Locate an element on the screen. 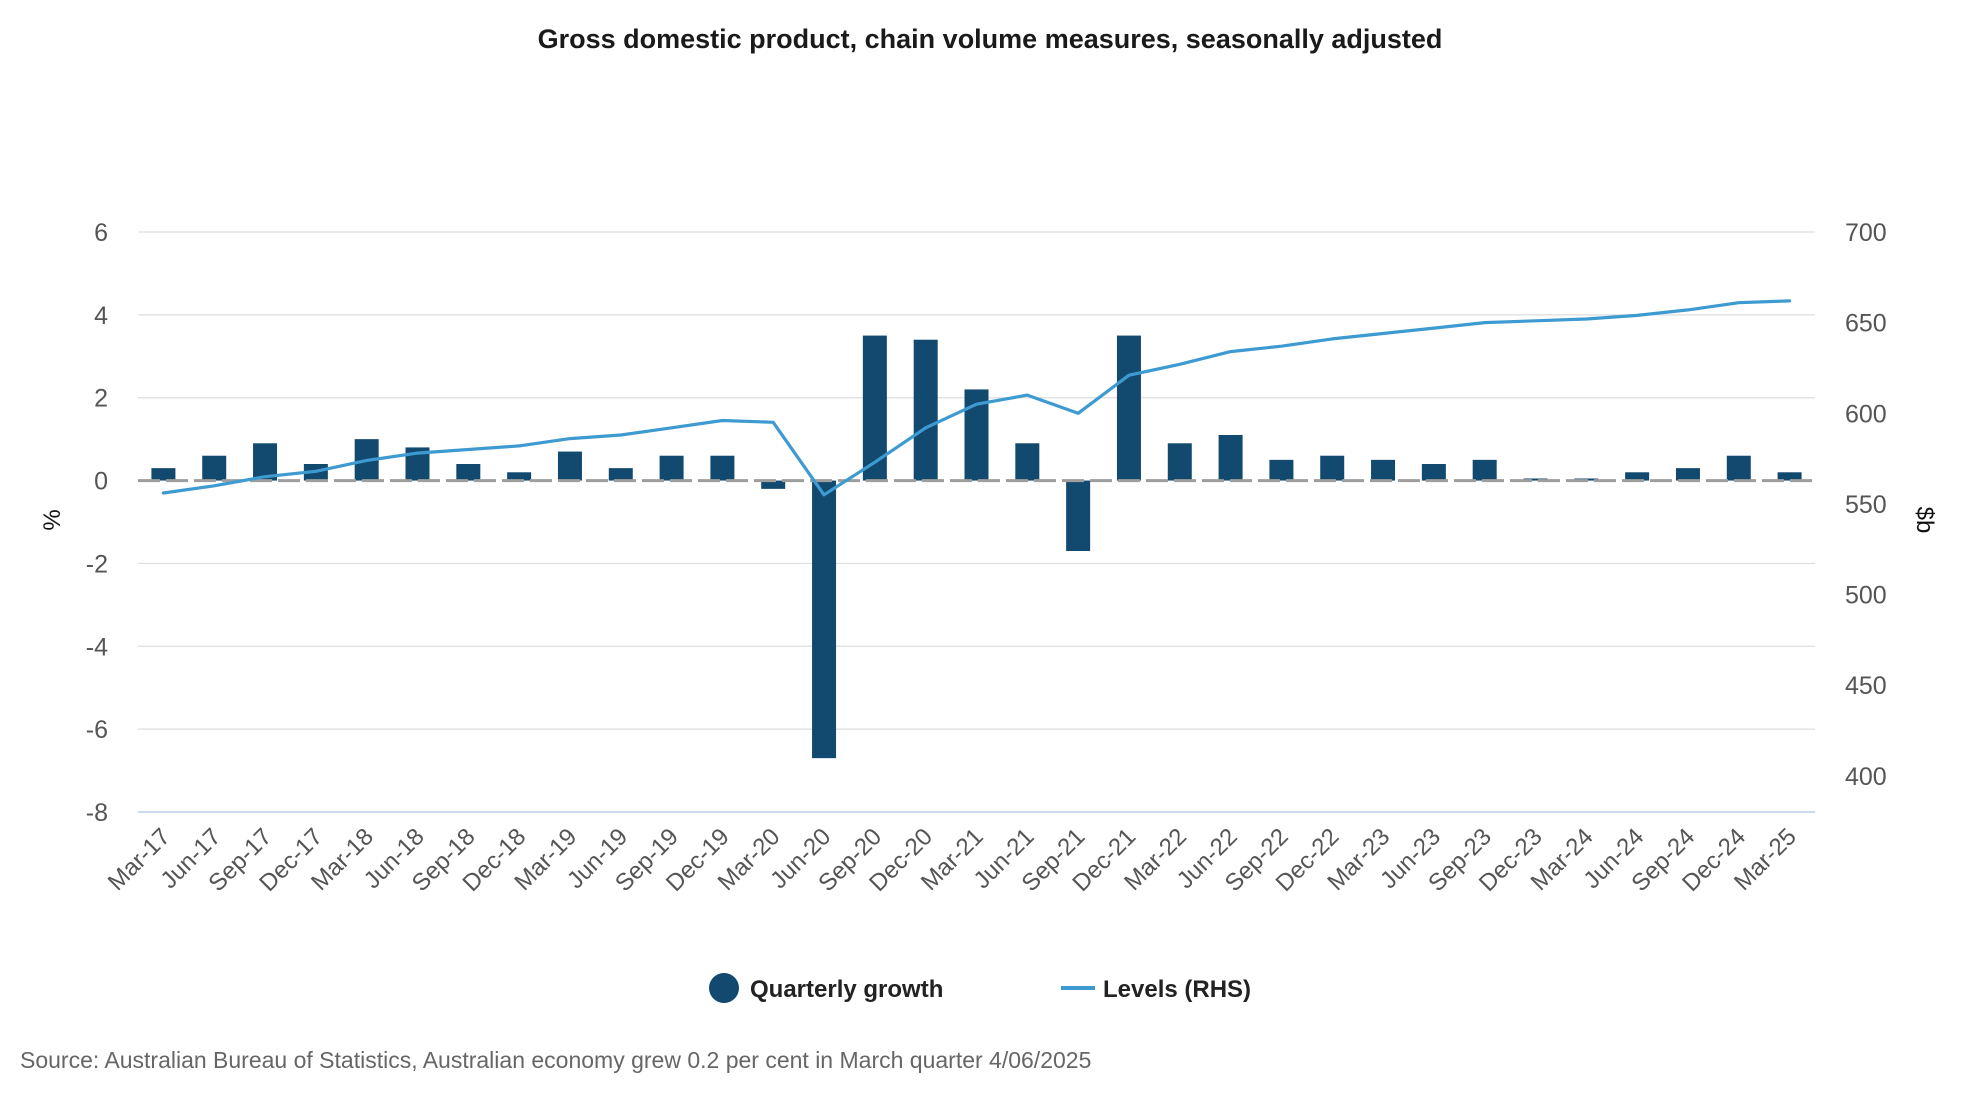 The height and width of the screenshot is (1105, 1980). right-axis-title: $b is located at coordinates (1924, 520).